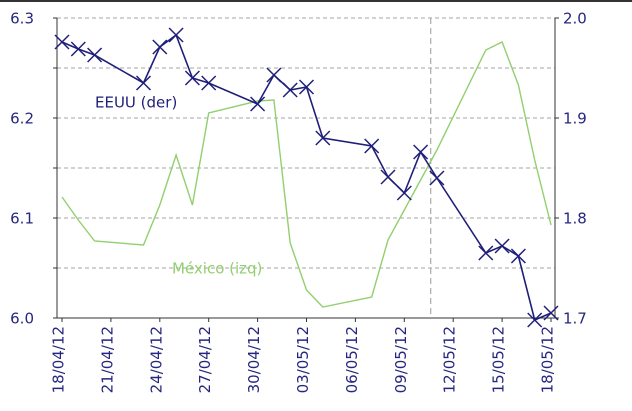 The width and height of the screenshot is (632, 411). I want to click on series-label: EEUU (der), so click(136, 103).